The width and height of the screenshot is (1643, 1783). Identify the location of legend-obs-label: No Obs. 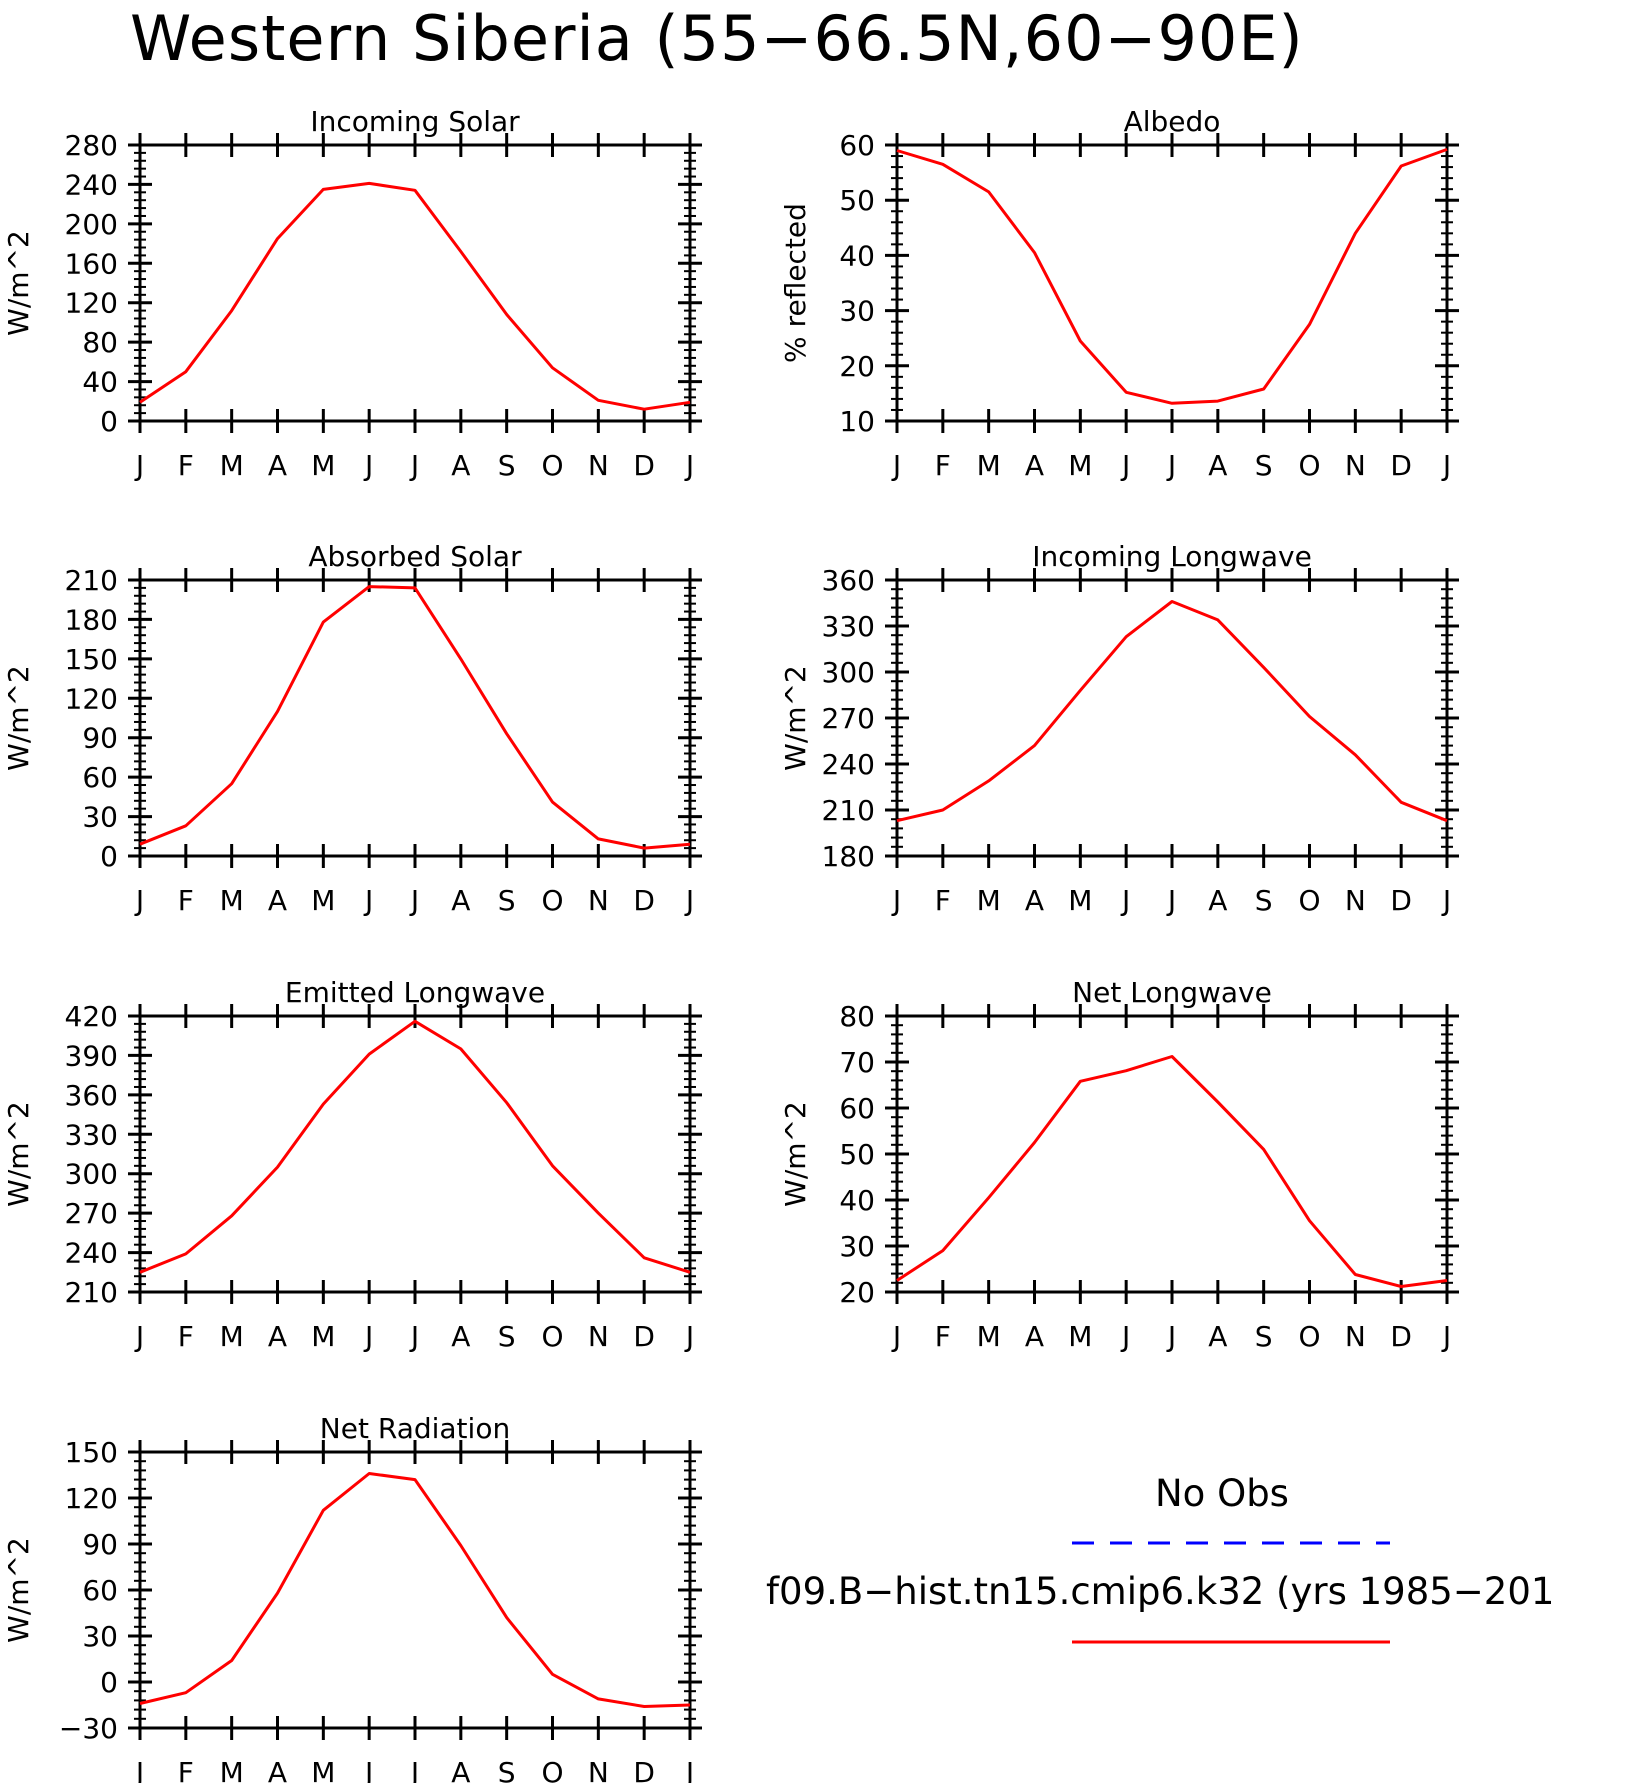
(1222, 1493).